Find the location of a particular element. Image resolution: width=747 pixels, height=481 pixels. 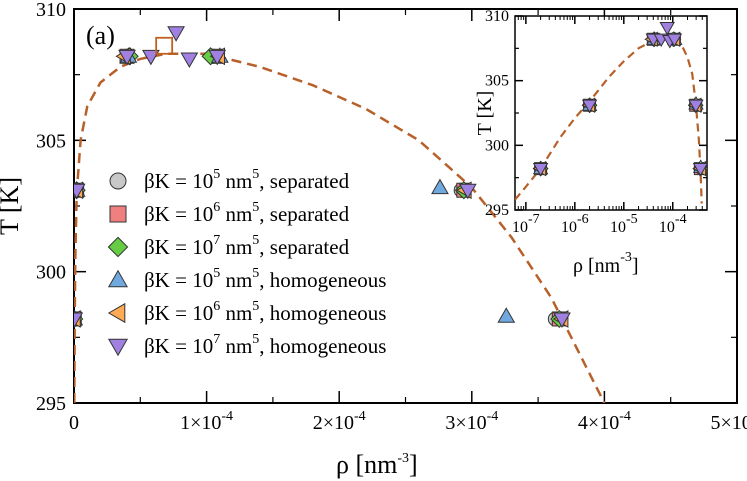

legend-marker-circle is located at coordinates (118, 181).